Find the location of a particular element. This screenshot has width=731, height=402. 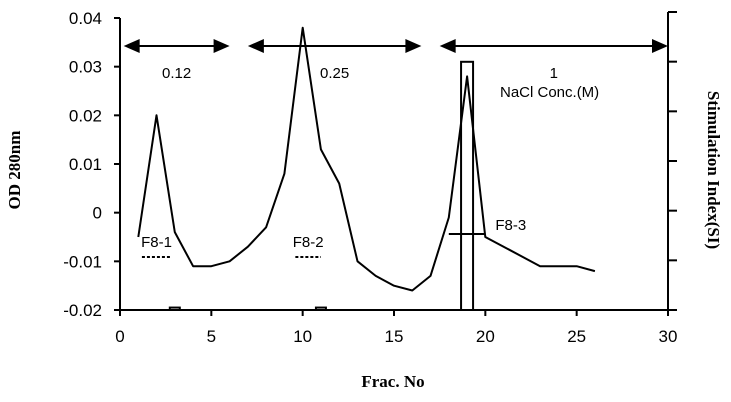

nacl-range-label: 0.25 is located at coordinates (334, 73).